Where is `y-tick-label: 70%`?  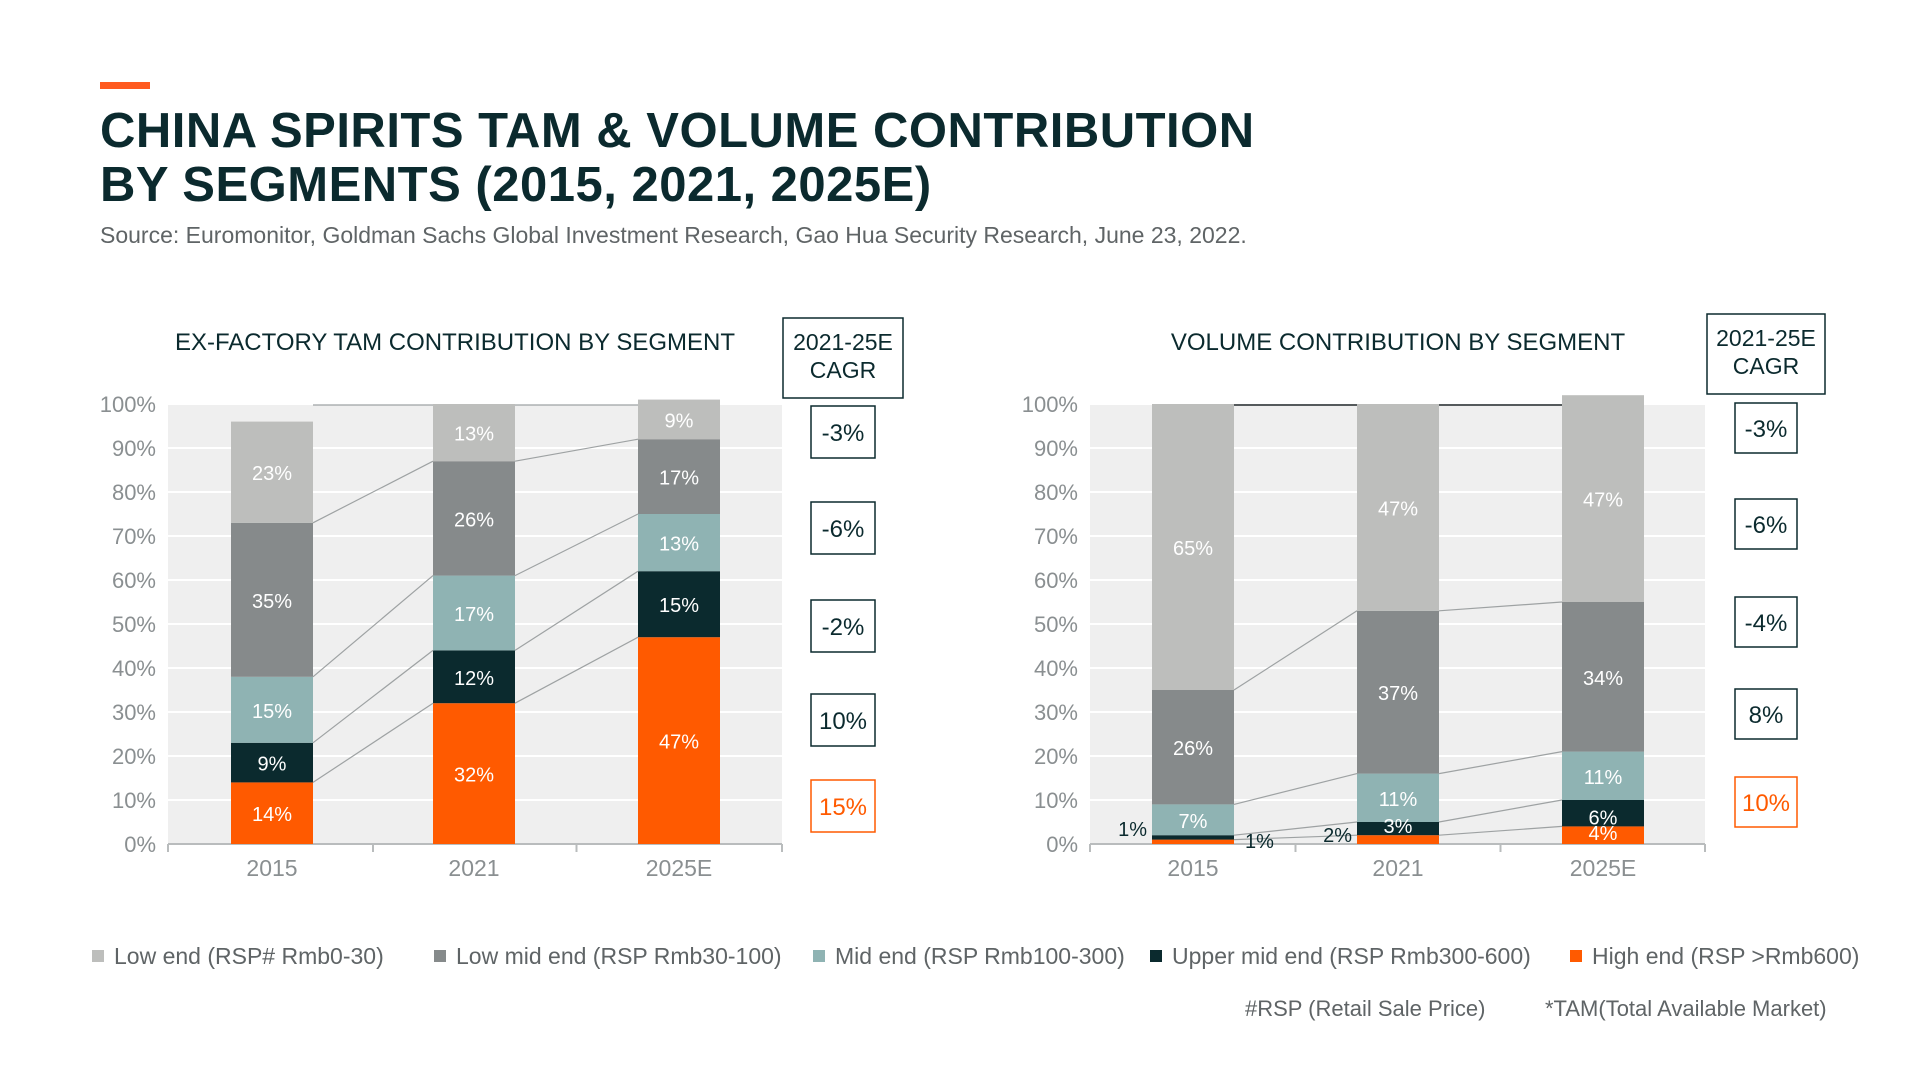
y-tick-label: 70% is located at coordinates (1056, 536).